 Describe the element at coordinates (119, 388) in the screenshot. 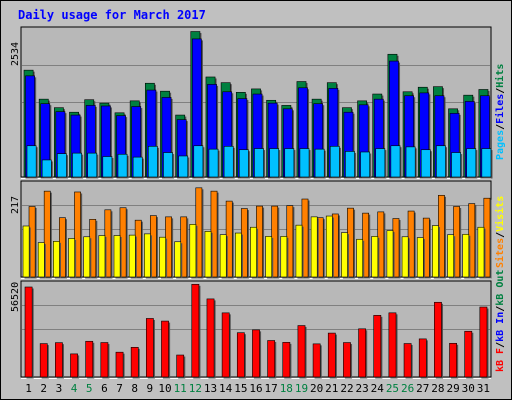

I see `day-label: 7` at that location.